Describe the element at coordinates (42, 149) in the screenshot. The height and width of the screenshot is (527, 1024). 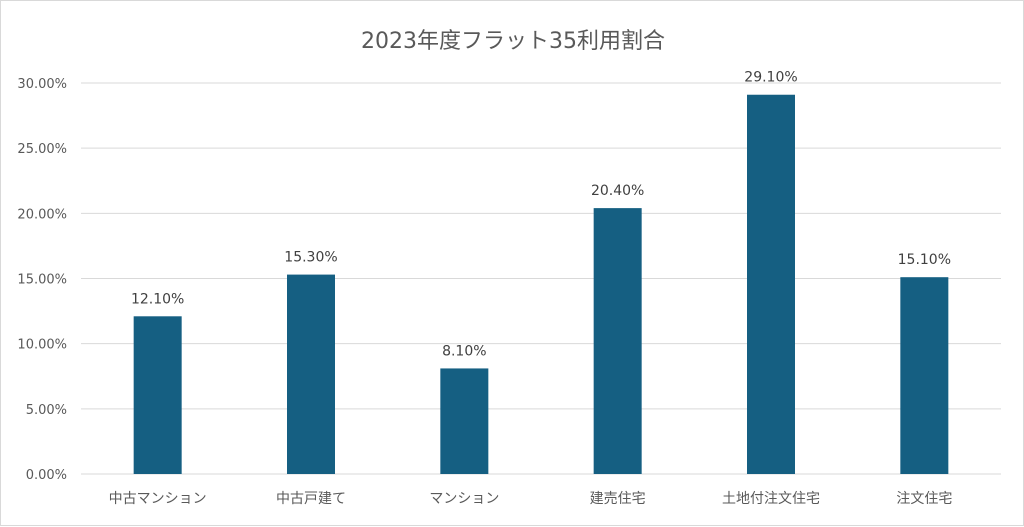
I see `y-tick-label: 25.00%` at that location.